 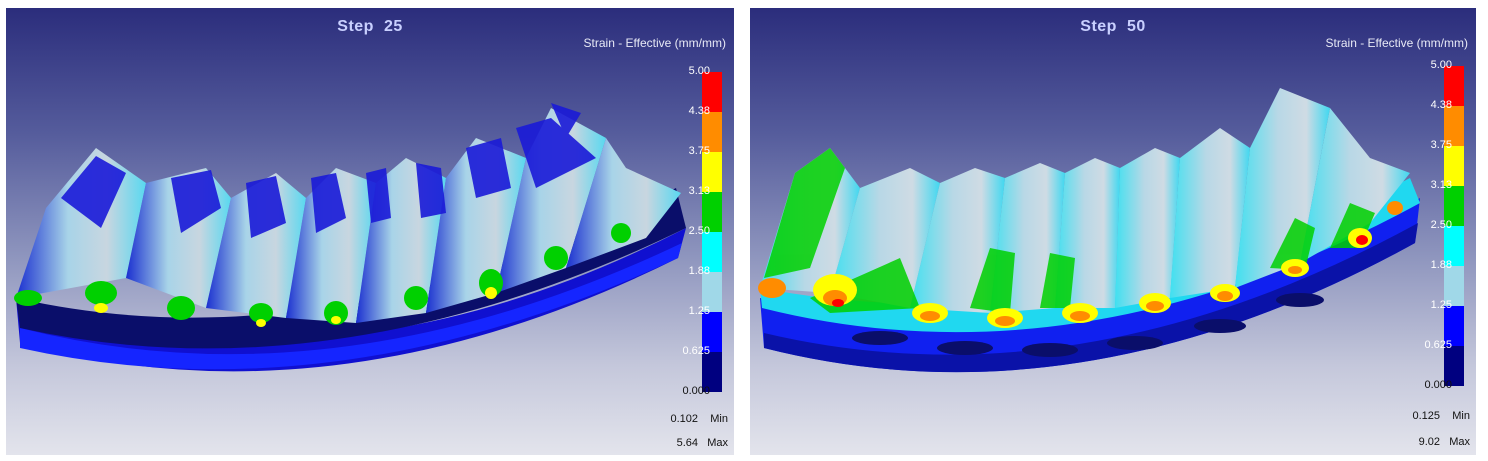 I want to click on max-value: 9.02, so click(x=1429, y=442).